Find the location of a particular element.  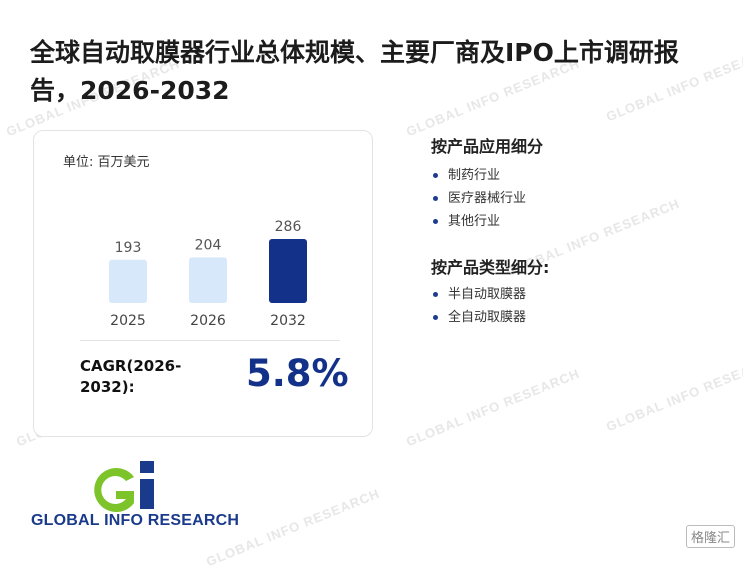

bar-2026 is located at coordinates (208, 280).